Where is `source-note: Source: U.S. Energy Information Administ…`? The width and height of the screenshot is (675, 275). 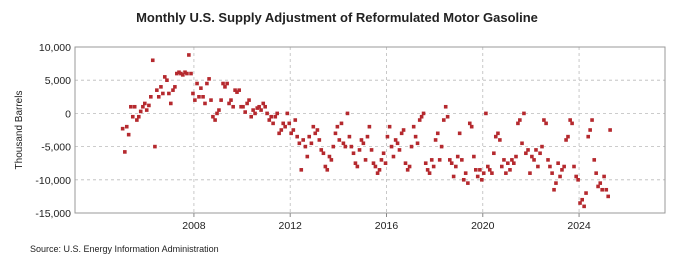 source-note: Source: U.S. Energy Information Administ… is located at coordinates (124, 249).